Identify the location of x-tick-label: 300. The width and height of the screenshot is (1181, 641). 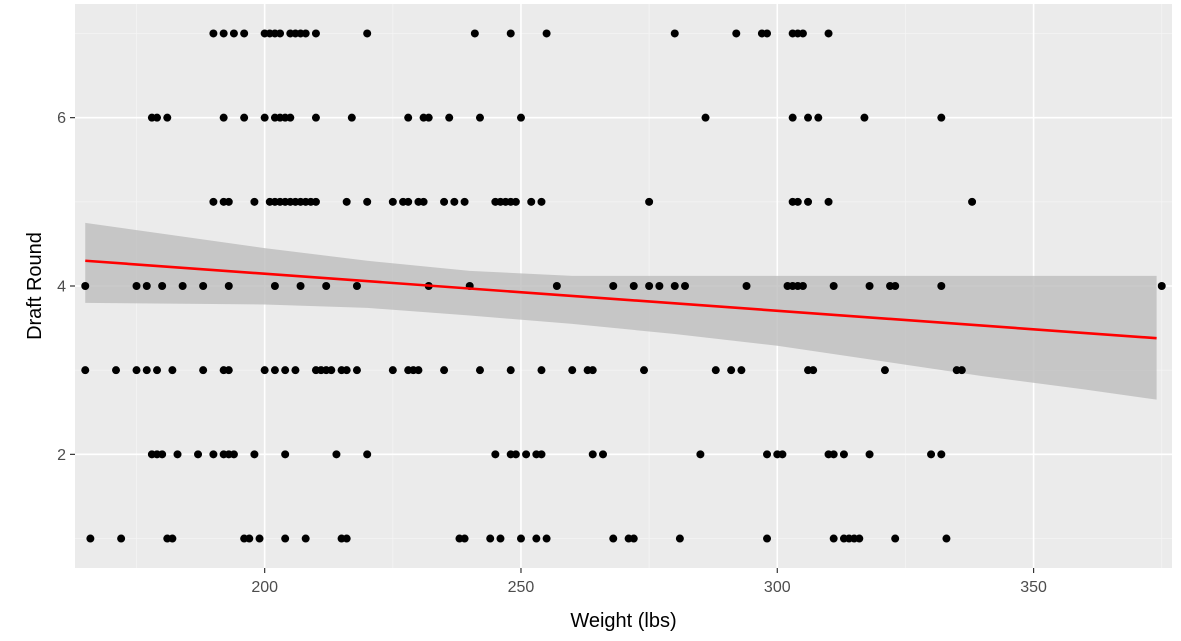
(777, 587).